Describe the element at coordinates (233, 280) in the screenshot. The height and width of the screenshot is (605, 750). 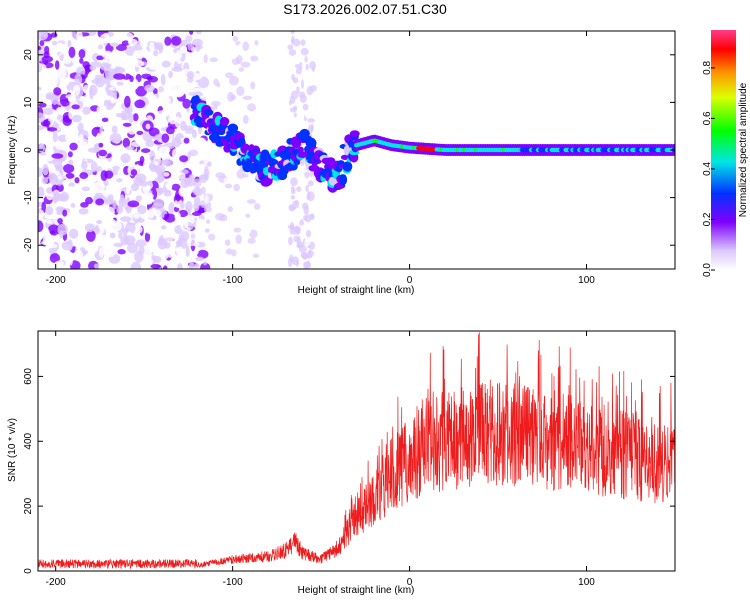
I see `spectrogram-xtick-label: -100` at that location.